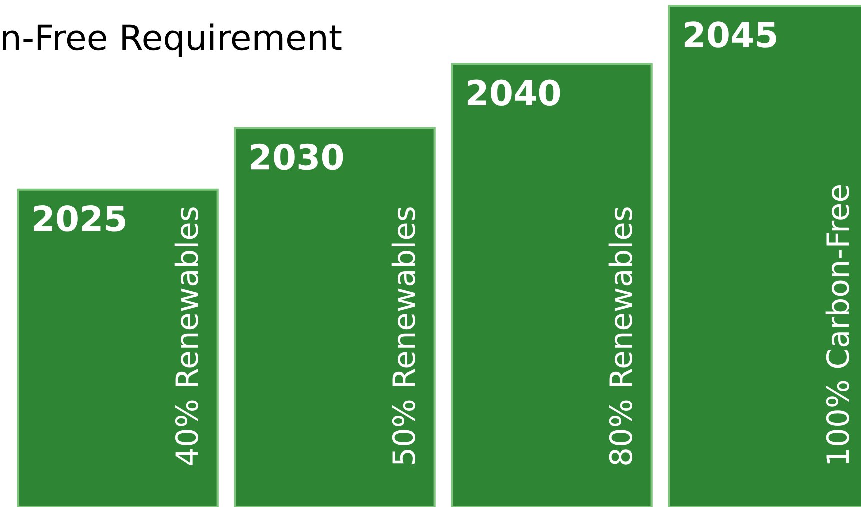  What do you see at coordinates (118, 347) in the screenshot?
I see `bar` at bounding box center [118, 347].